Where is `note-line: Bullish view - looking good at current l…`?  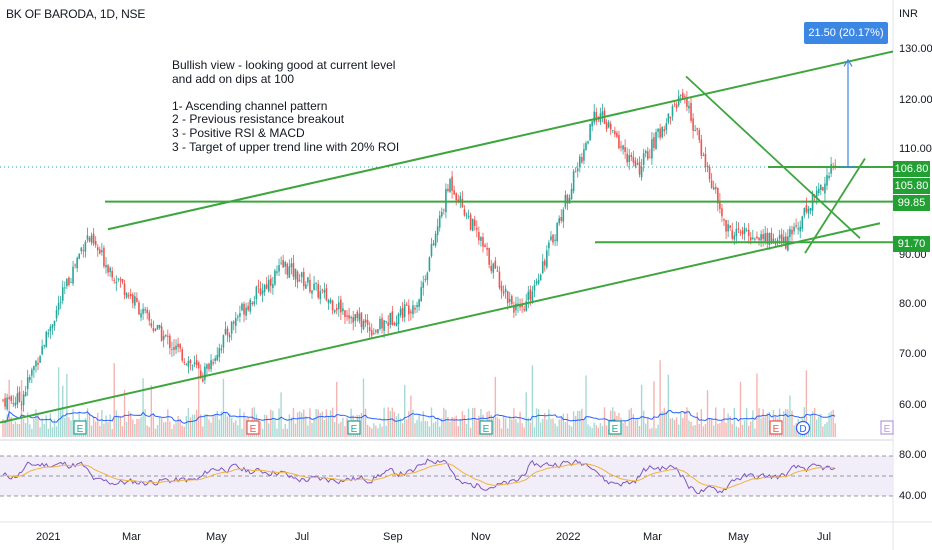
note-line: Bullish view - looking good at current l… is located at coordinates (284, 65).